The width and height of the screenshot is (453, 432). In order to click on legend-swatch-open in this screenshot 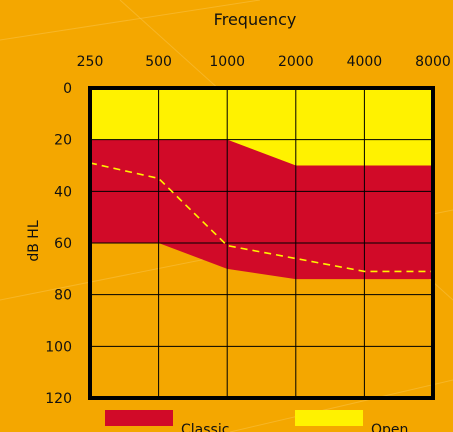, I will do `click(329, 418)`.